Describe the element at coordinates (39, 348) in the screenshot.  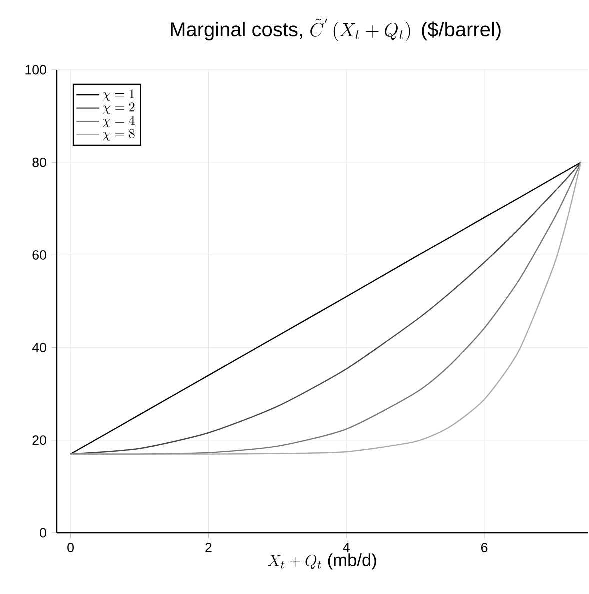
I see `y-tick-label: 40` at that location.